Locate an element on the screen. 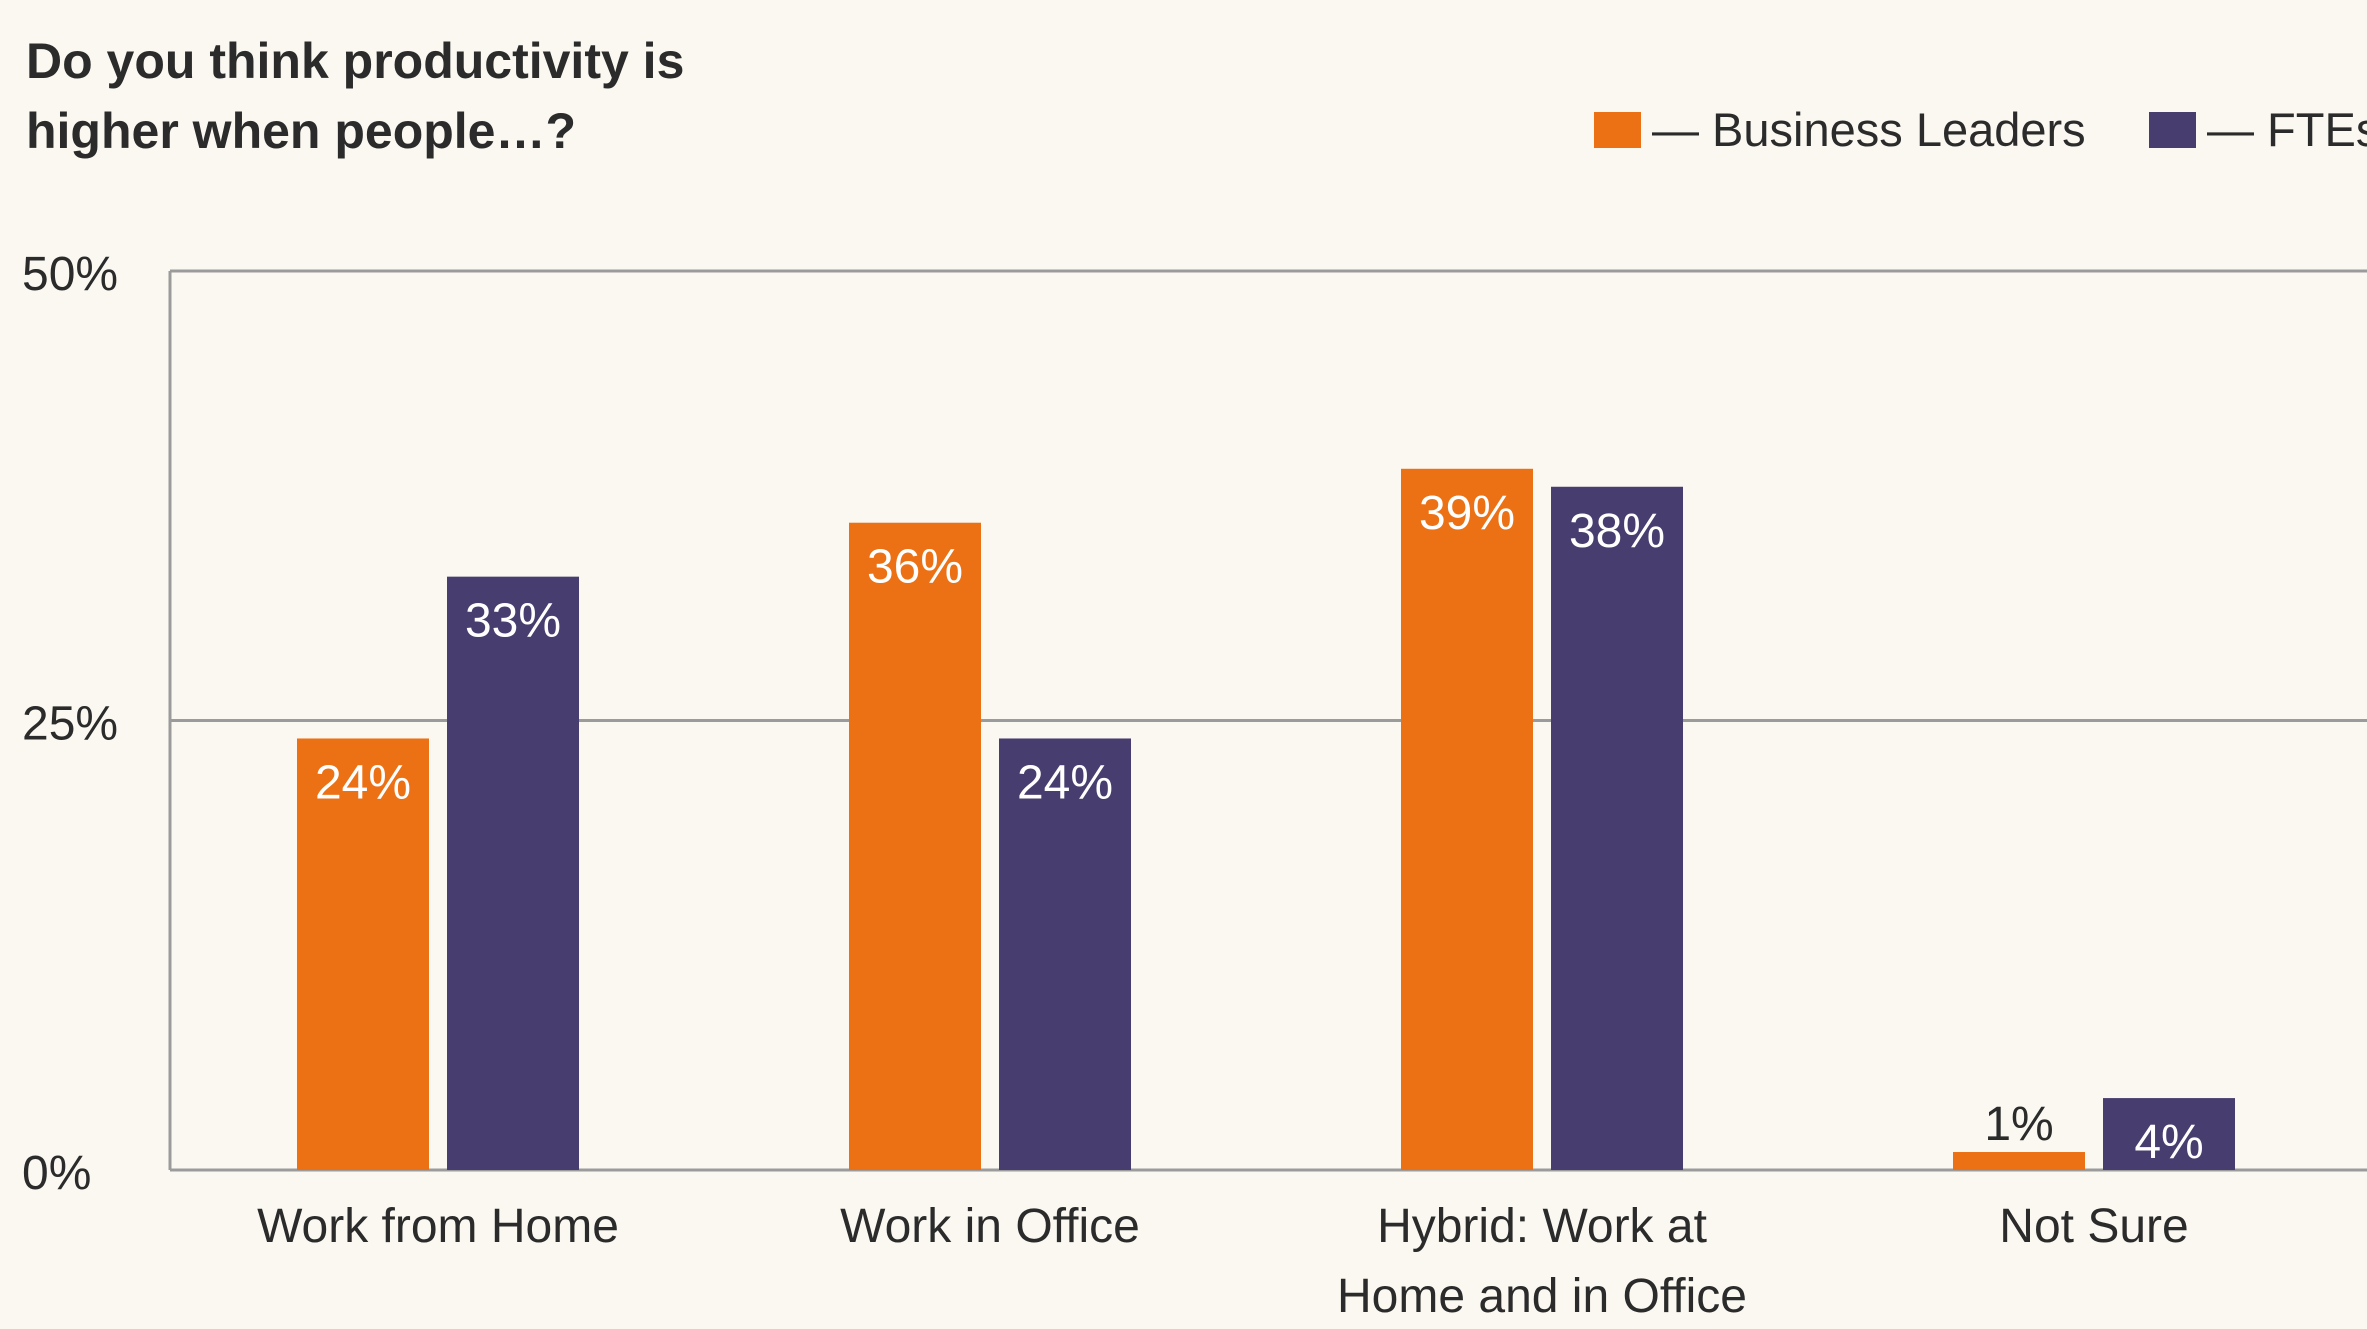  data-label-ftes-3: 4% is located at coordinates (2168, 1142).